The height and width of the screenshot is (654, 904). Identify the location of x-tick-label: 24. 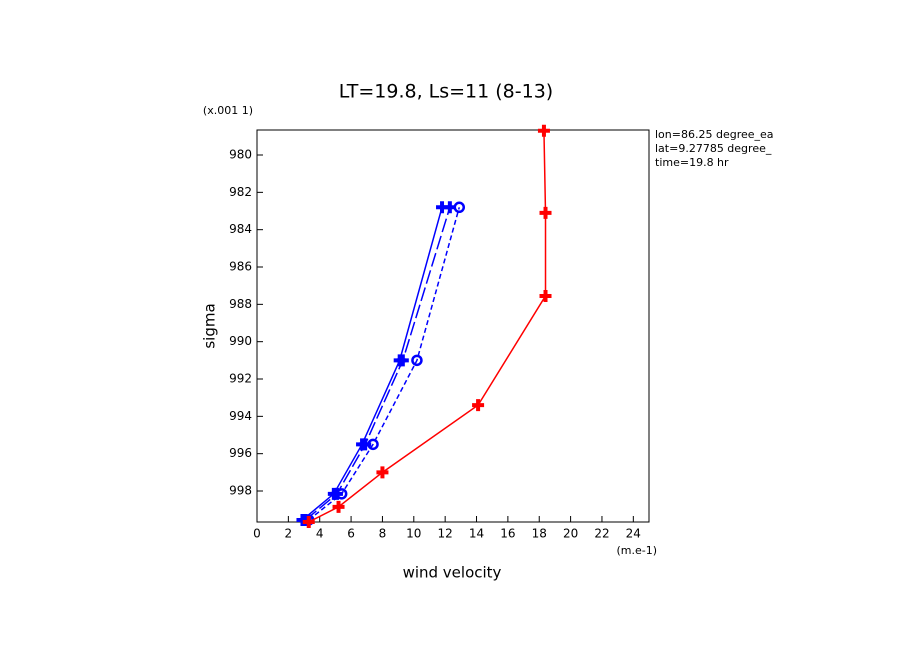
(633, 534).